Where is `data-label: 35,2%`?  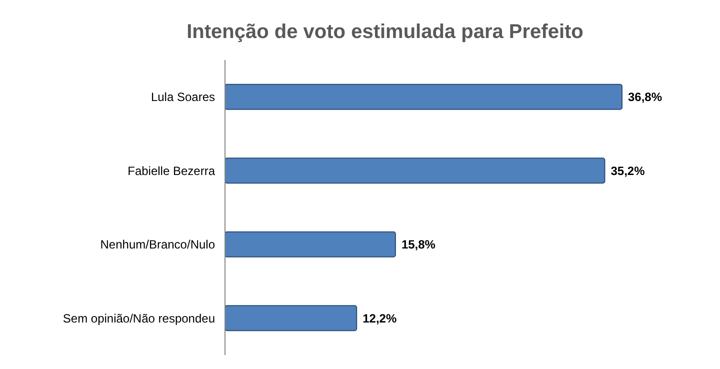 data-label: 35,2% is located at coordinates (628, 171).